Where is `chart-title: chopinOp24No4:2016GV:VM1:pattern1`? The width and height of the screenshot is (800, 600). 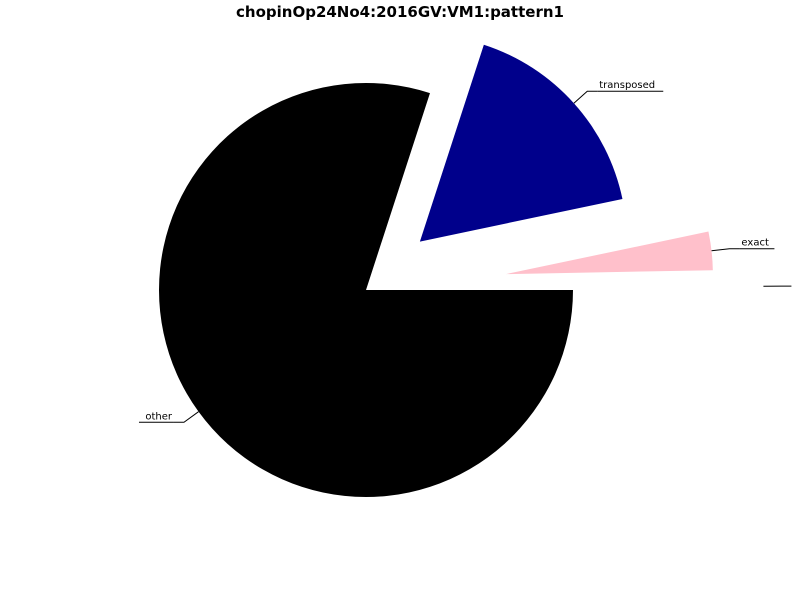 chart-title: chopinOp24No4:2016GV:VM1:pattern1 is located at coordinates (400, 12).